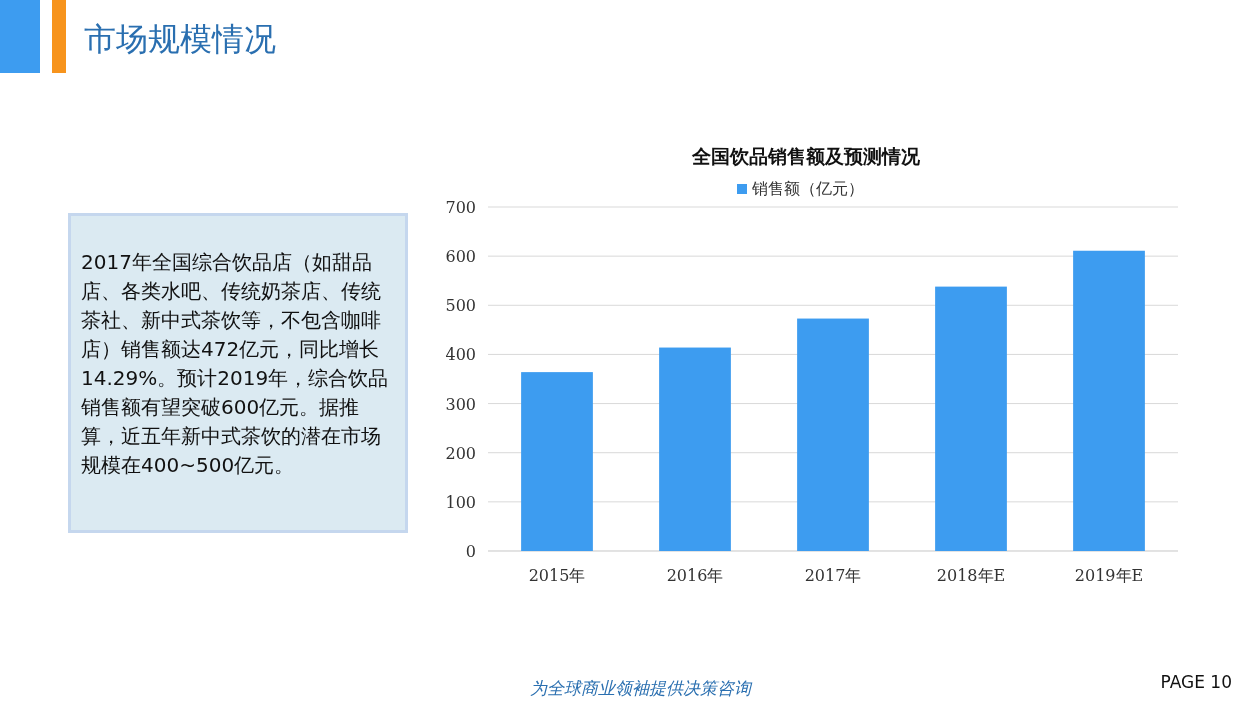 This screenshot has width=1250, height=713. I want to click on chart-title: 全国饮品销售额及预测情况, so click(806, 156).